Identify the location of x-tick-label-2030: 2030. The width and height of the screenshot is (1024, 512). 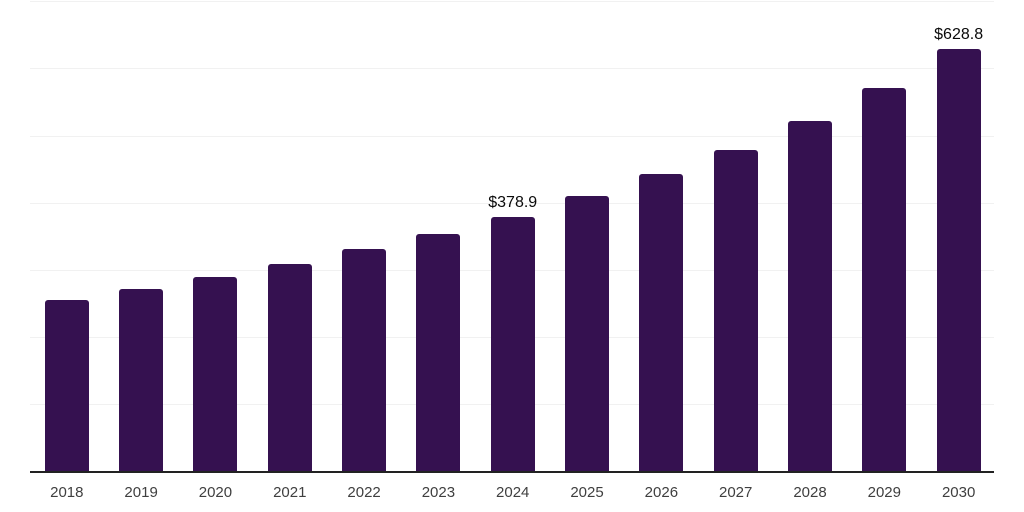
(958, 492).